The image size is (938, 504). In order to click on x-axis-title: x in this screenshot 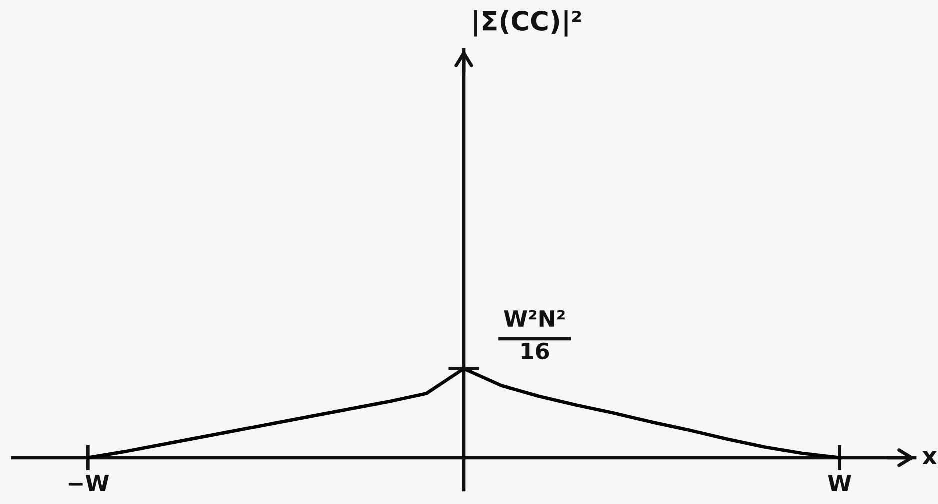, I will do `click(930, 458)`.